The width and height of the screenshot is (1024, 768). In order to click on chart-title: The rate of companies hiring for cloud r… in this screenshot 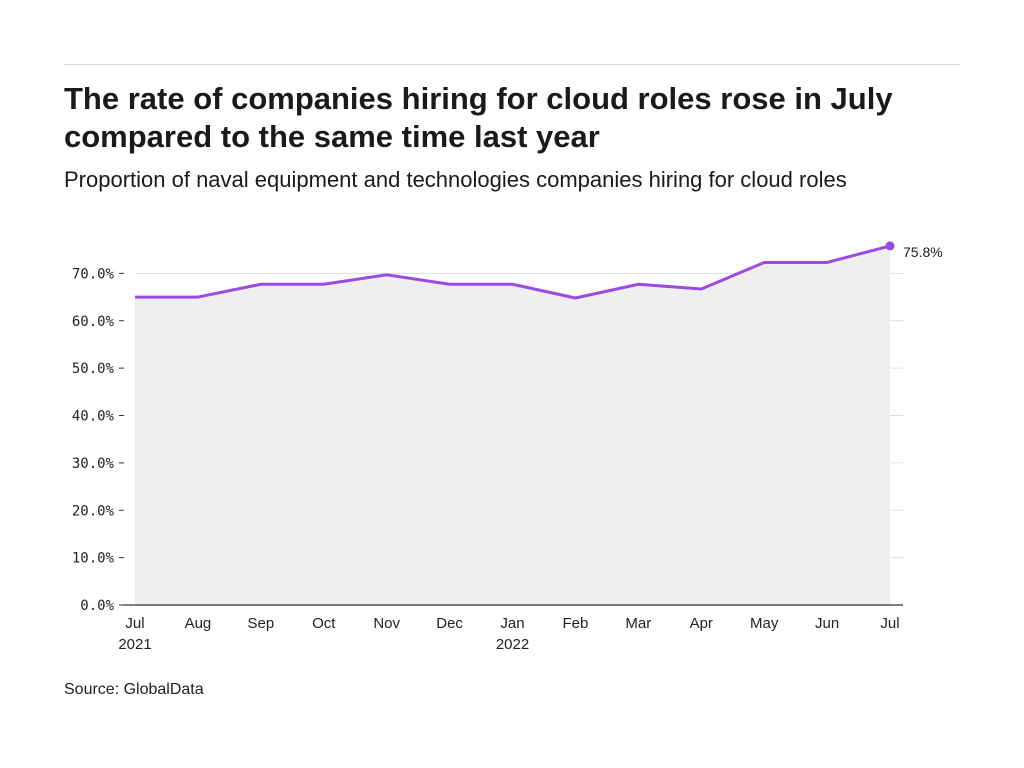, I will do `click(478, 117)`.